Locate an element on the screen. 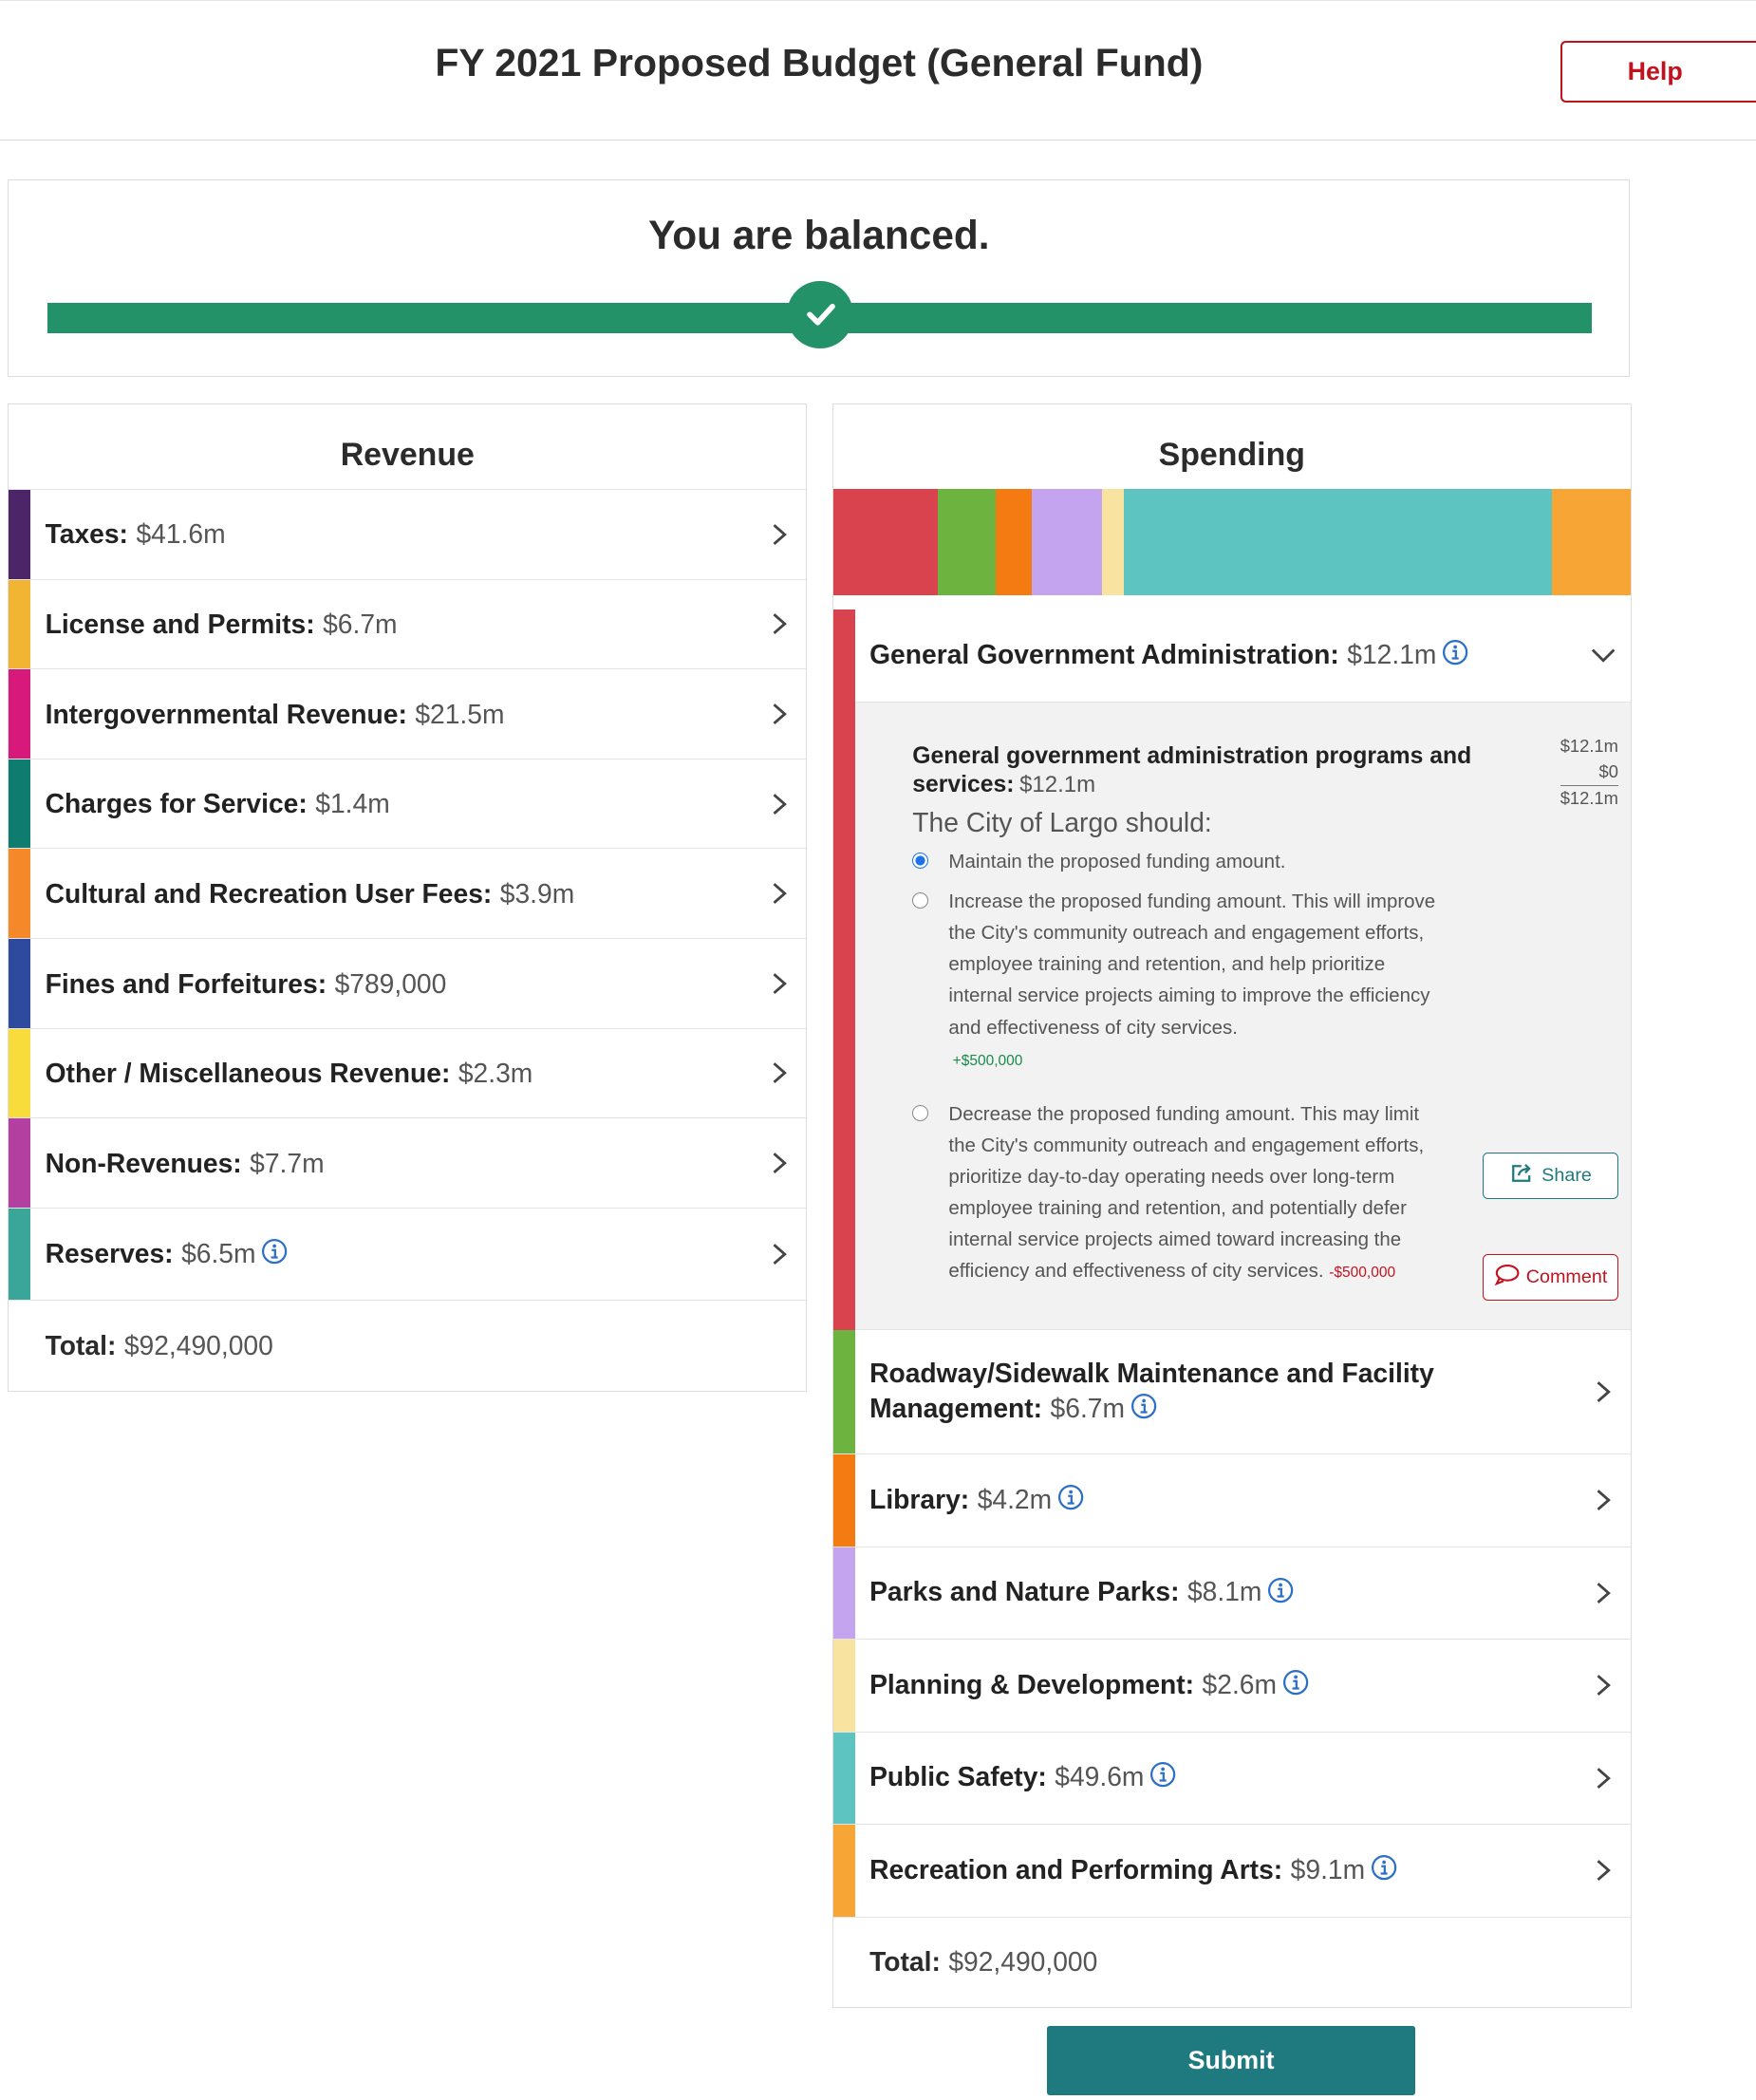  budget-row: Cultural and Recreation User Fees: $3.9m is located at coordinates (408, 894).